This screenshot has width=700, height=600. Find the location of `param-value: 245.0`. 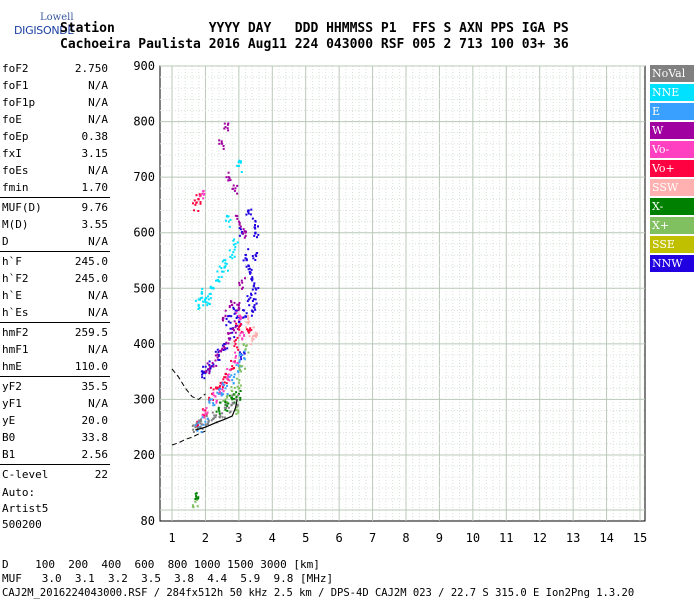

param-value: 245.0 is located at coordinates (91, 278).